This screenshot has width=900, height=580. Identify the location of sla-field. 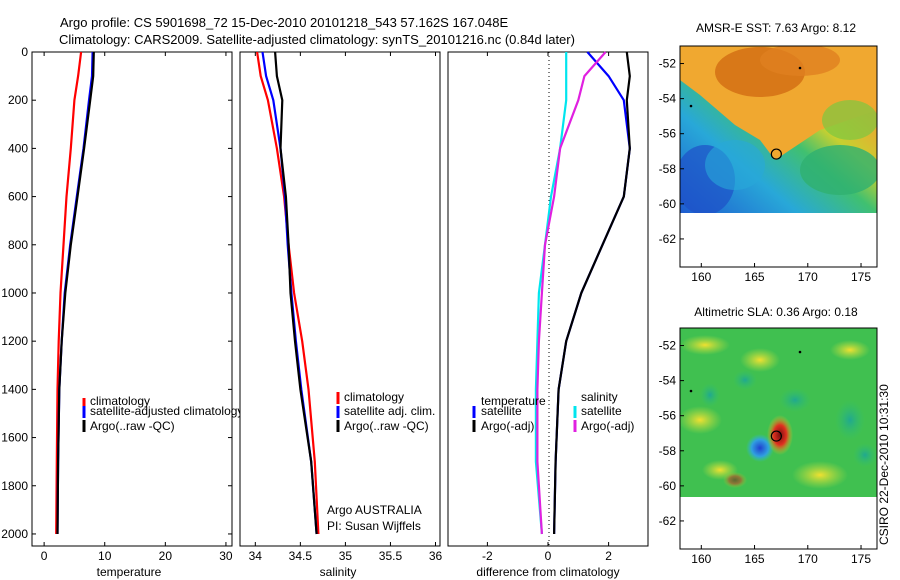
(778, 412).